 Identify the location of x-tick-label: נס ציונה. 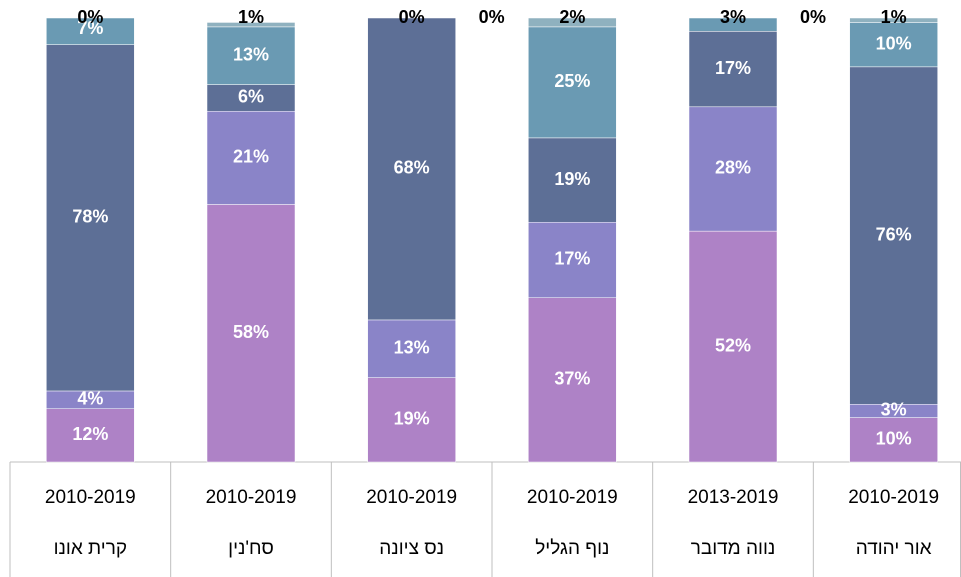
(411, 548).